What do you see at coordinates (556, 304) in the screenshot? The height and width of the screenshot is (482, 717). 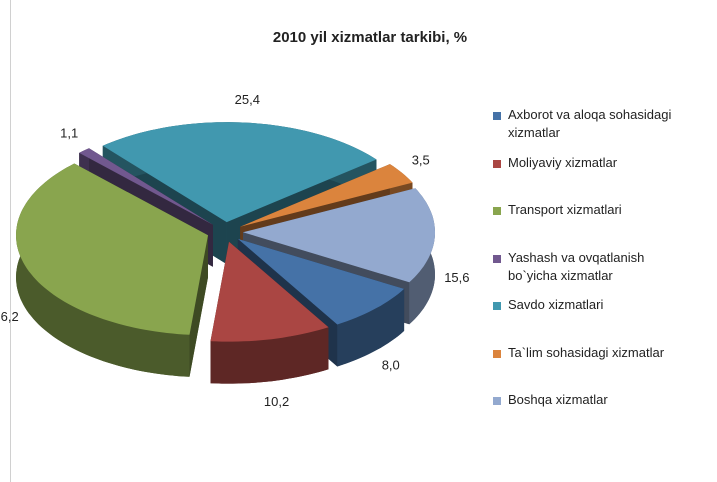 I see `legend-label: Savdo xizmatlari` at bounding box center [556, 304].